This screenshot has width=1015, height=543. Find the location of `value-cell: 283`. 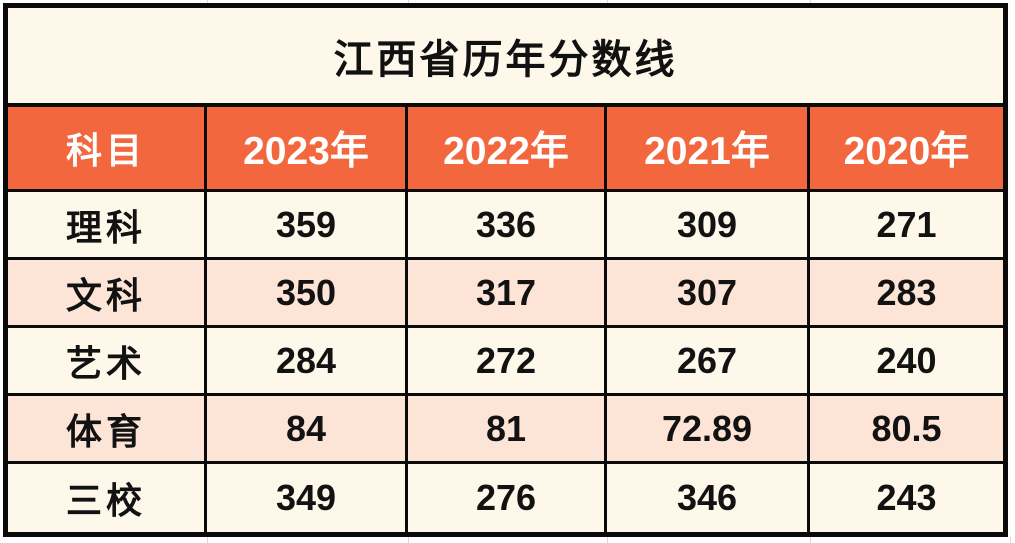

value-cell: 283 is located at coordinates (906, 294).